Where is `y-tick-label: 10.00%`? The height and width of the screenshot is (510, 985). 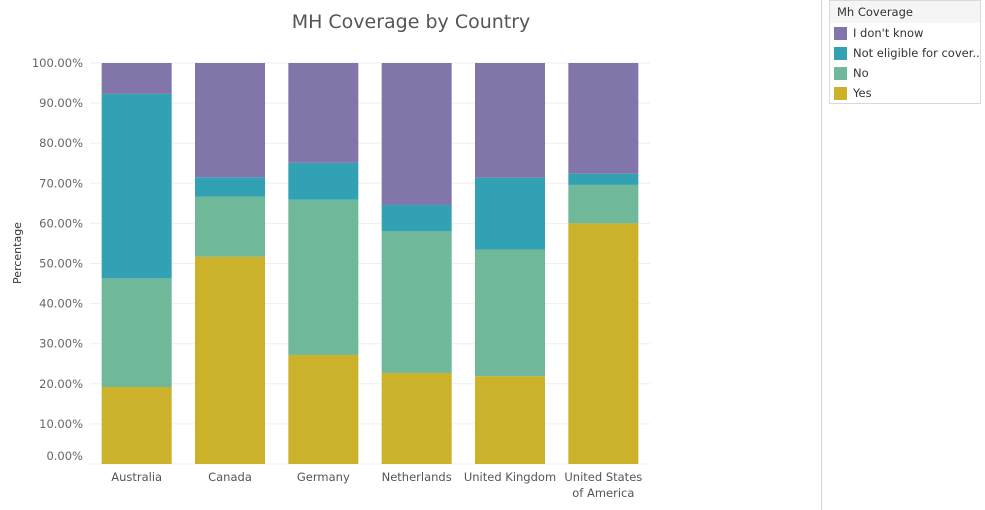 y-tick-label: 10.00% is located at coordinates (61, 424).